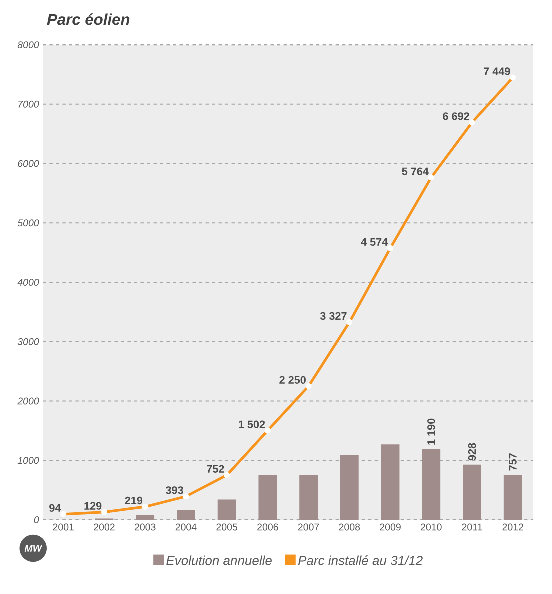 The height and width of the screenshot is (594, 552). What do you see at coordinates (431, 527) in the screenshot?
I see `x-tick-label: 2010` at bounding box center [431, 527].